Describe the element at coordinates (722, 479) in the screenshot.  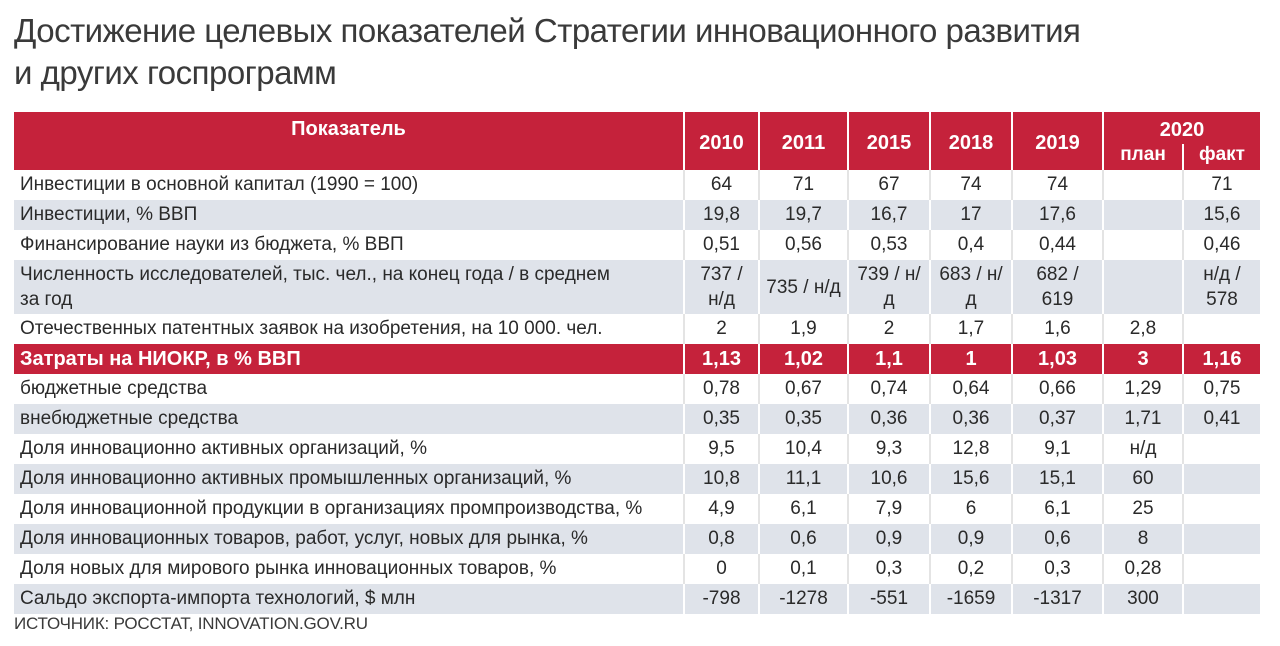
I see `cell-2010: 10,8` at that location.